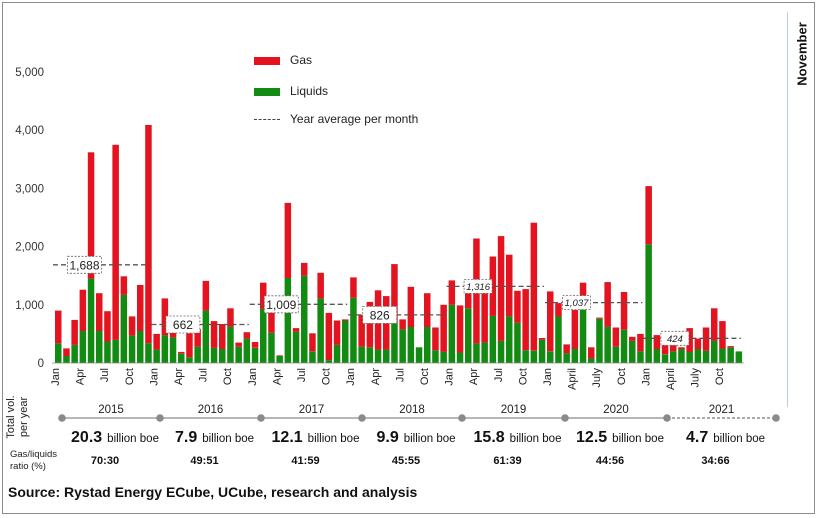 The height and width of the screenshot is (518, 819). What do you see at coordinates (211, 410) in the screenshot?
I see `year-label: 2016` at bounding box center [211, 410].